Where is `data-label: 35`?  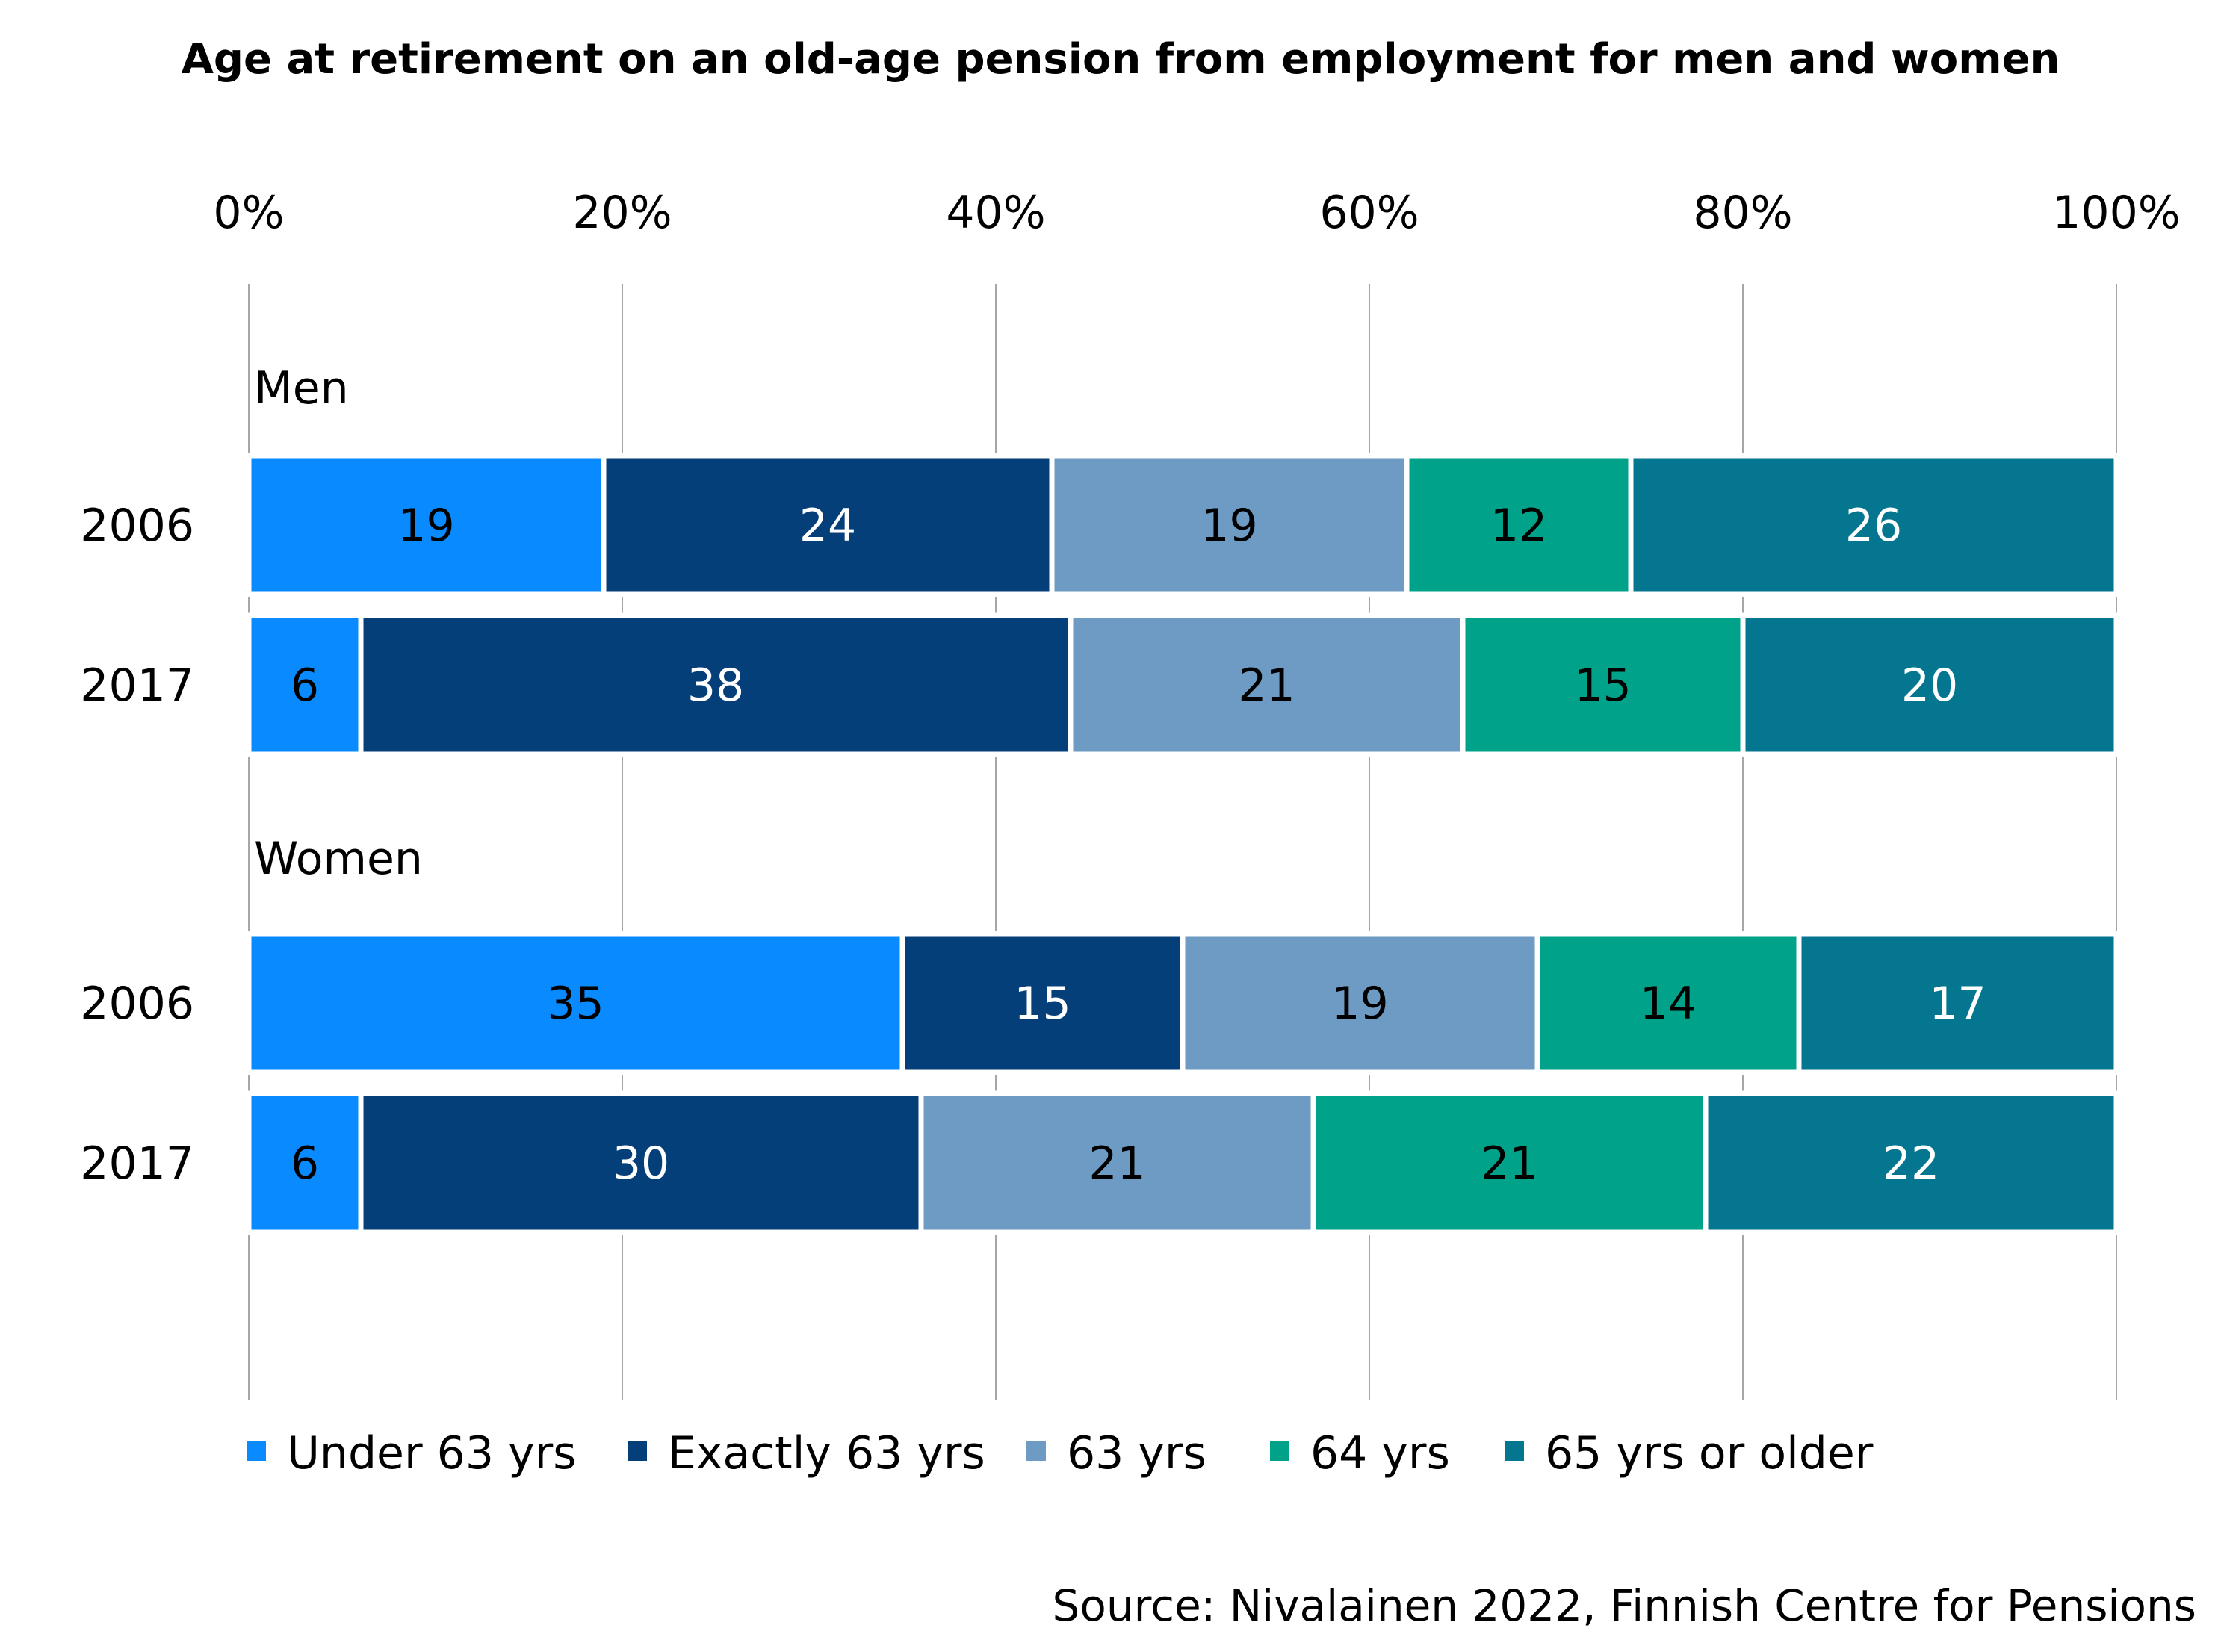 data-label: 35 is located at coordinates (575, 1004).